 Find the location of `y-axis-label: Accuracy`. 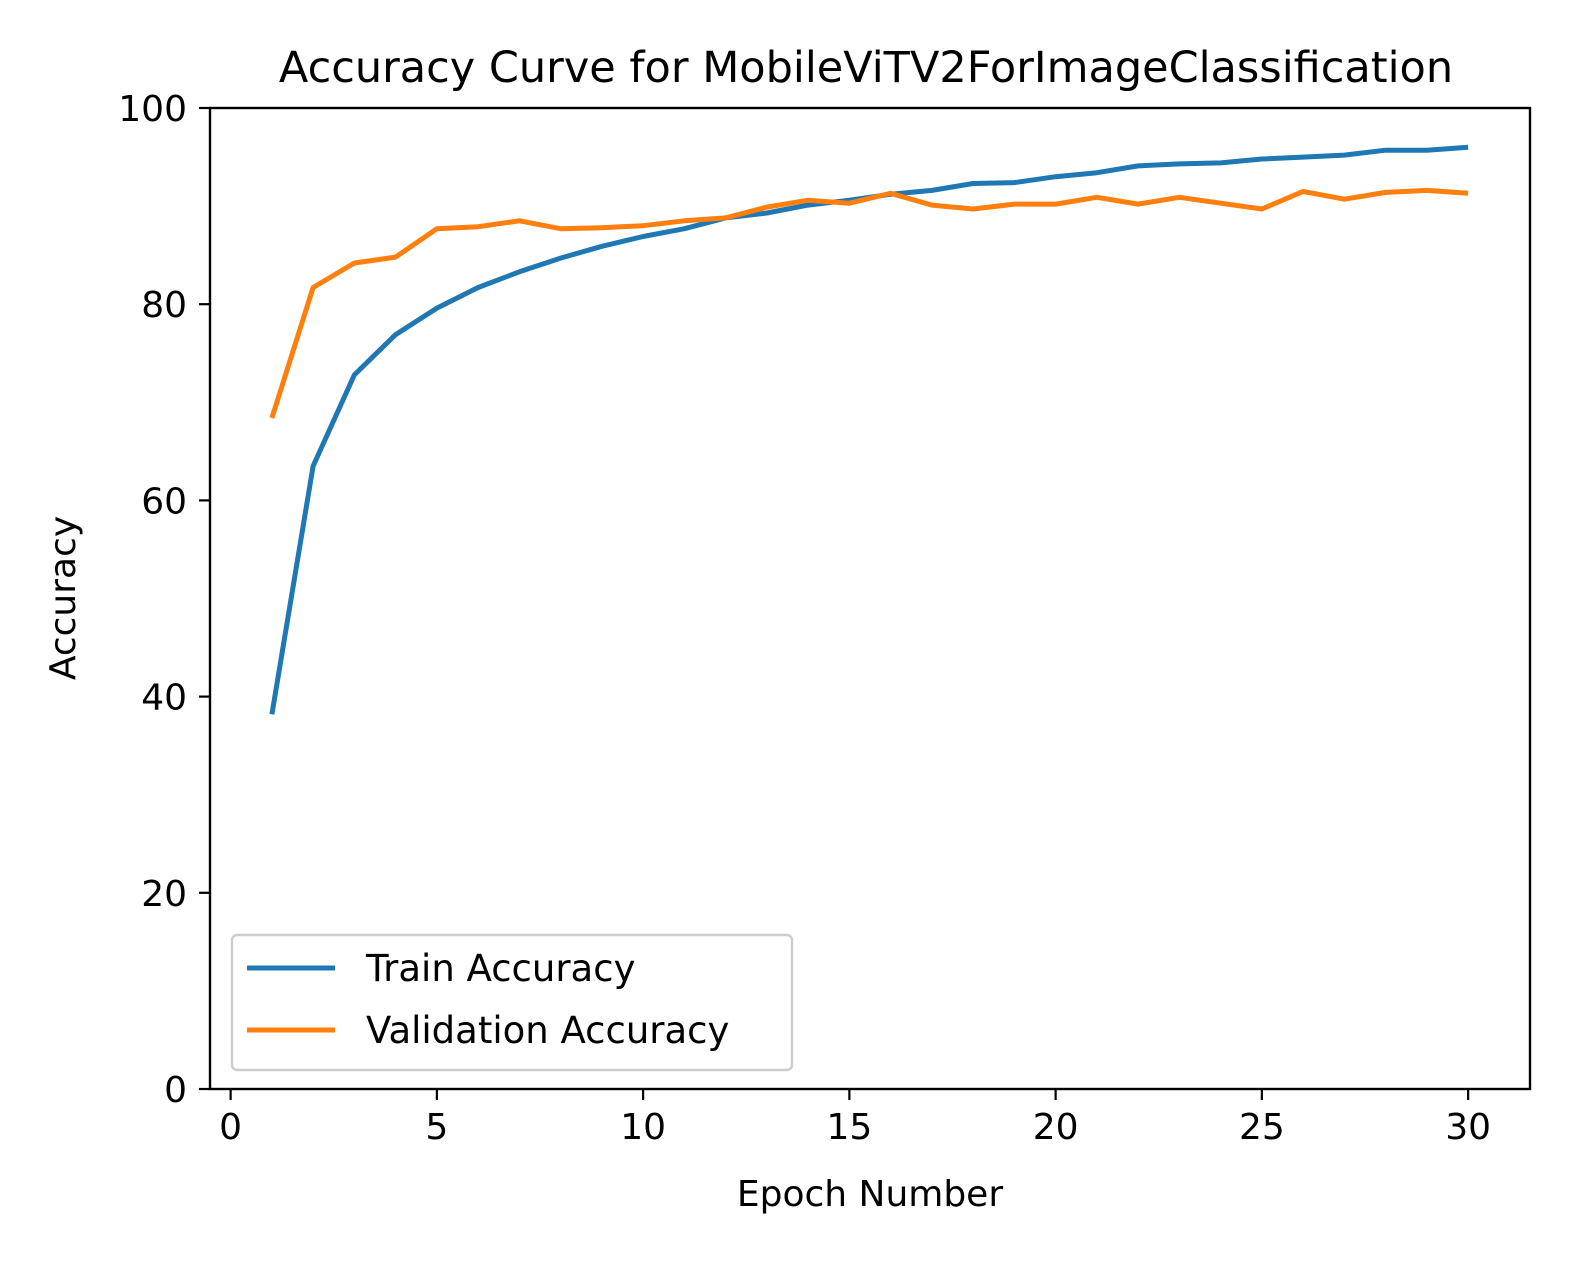

y-axis-label: Accuracy is located at coordinates (63, 598).